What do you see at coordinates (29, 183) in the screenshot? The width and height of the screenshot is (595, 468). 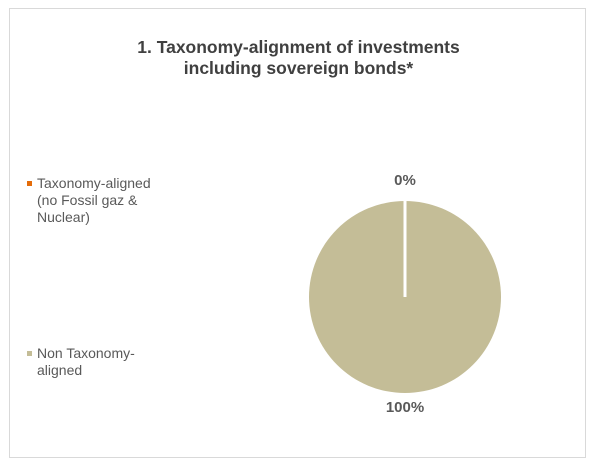 I see `legend-swatch-taxonomy-aligned` at bounding box center [29, 183].